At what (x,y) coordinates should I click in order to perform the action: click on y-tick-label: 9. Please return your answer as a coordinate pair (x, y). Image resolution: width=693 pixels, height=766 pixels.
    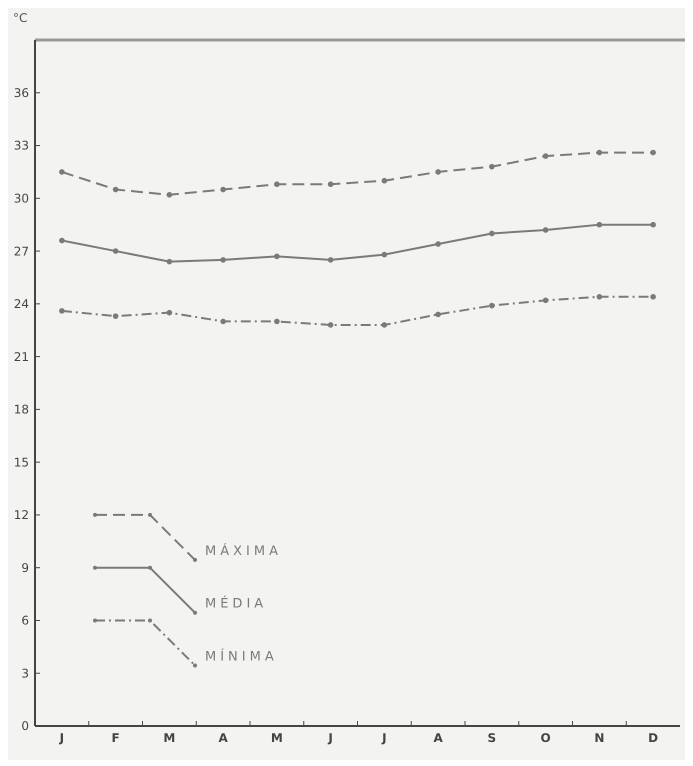
    Looking at the image, I should click on (25, 567).